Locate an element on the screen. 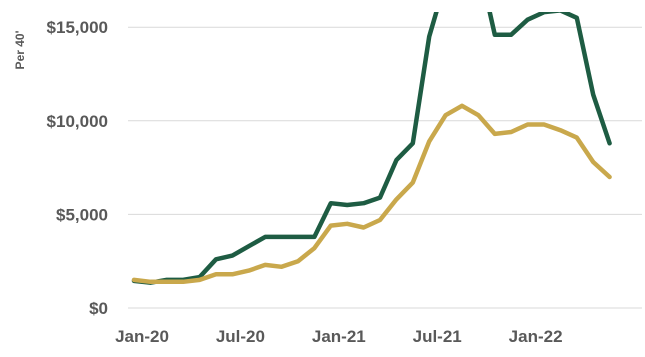  y-axis-label: Per 40' is located at coordinates (20, 49).